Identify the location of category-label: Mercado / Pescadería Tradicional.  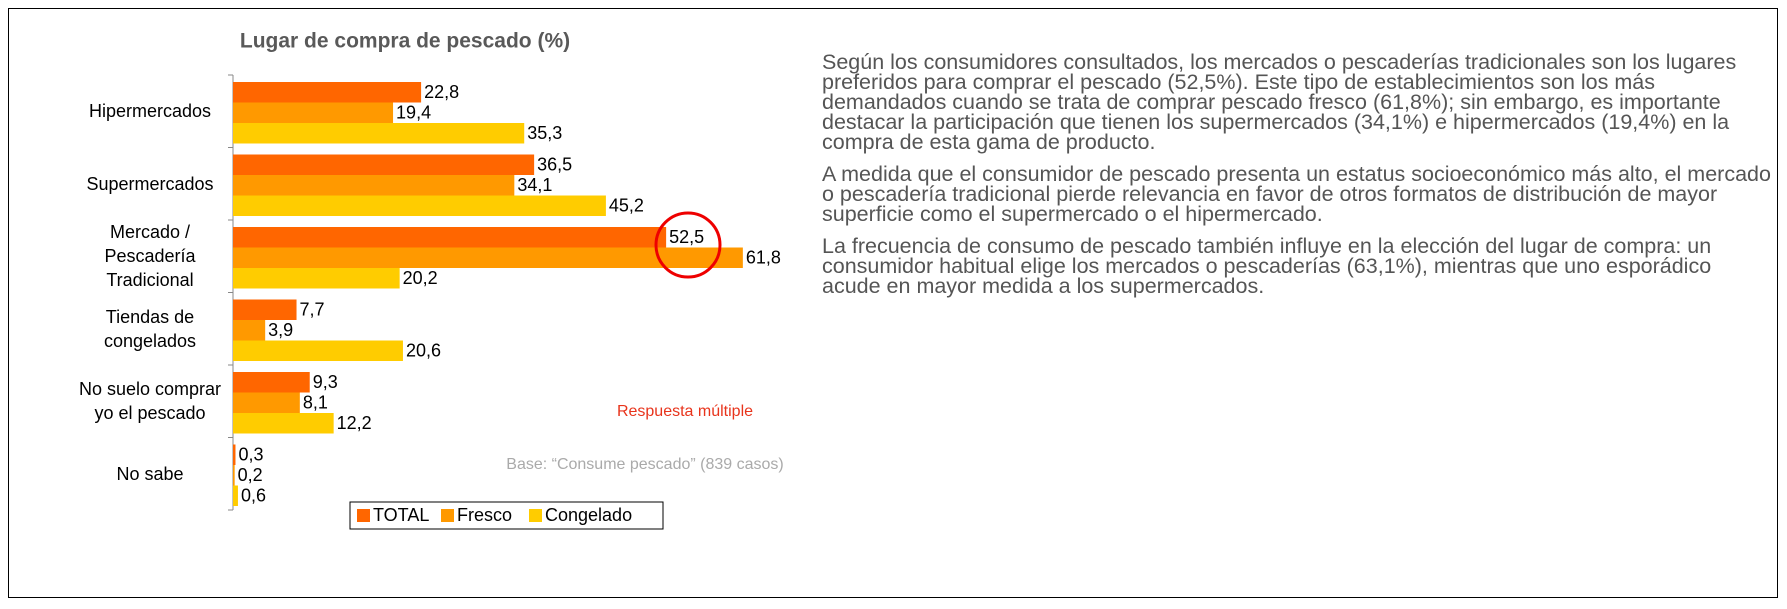
(150, 256).